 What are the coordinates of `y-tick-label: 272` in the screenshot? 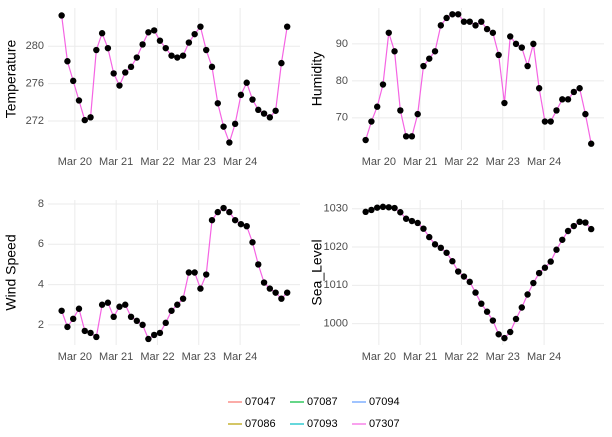 It's located at (35, 121).